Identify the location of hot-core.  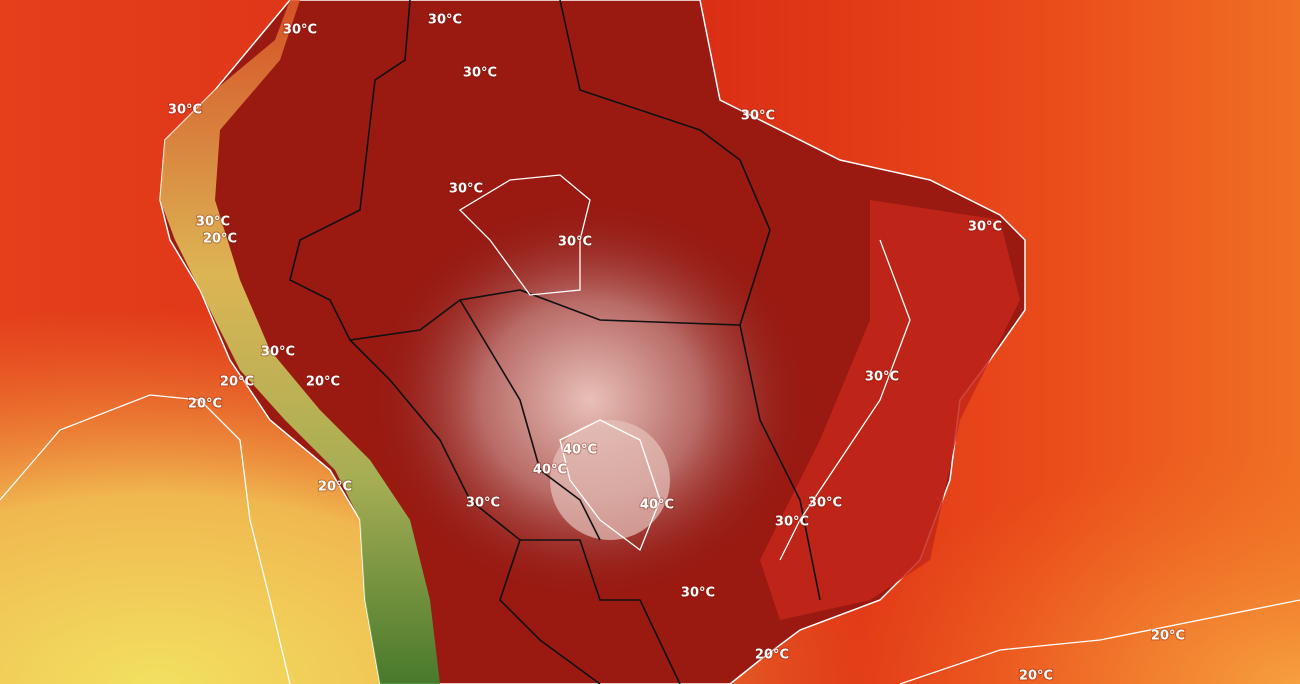
(610, 480).